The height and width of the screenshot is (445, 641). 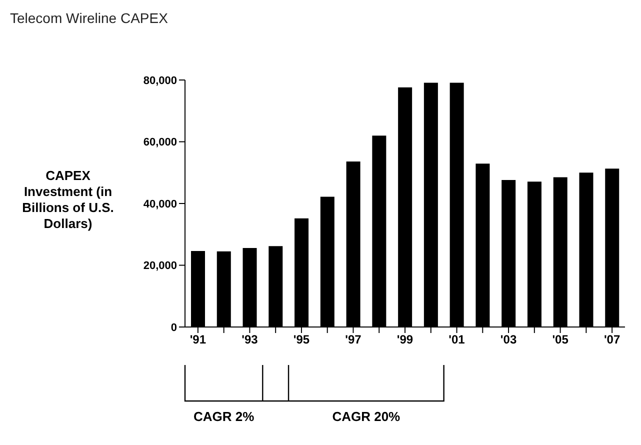 I want to click on x-tick-label: '91, so click(x=198, y=339).